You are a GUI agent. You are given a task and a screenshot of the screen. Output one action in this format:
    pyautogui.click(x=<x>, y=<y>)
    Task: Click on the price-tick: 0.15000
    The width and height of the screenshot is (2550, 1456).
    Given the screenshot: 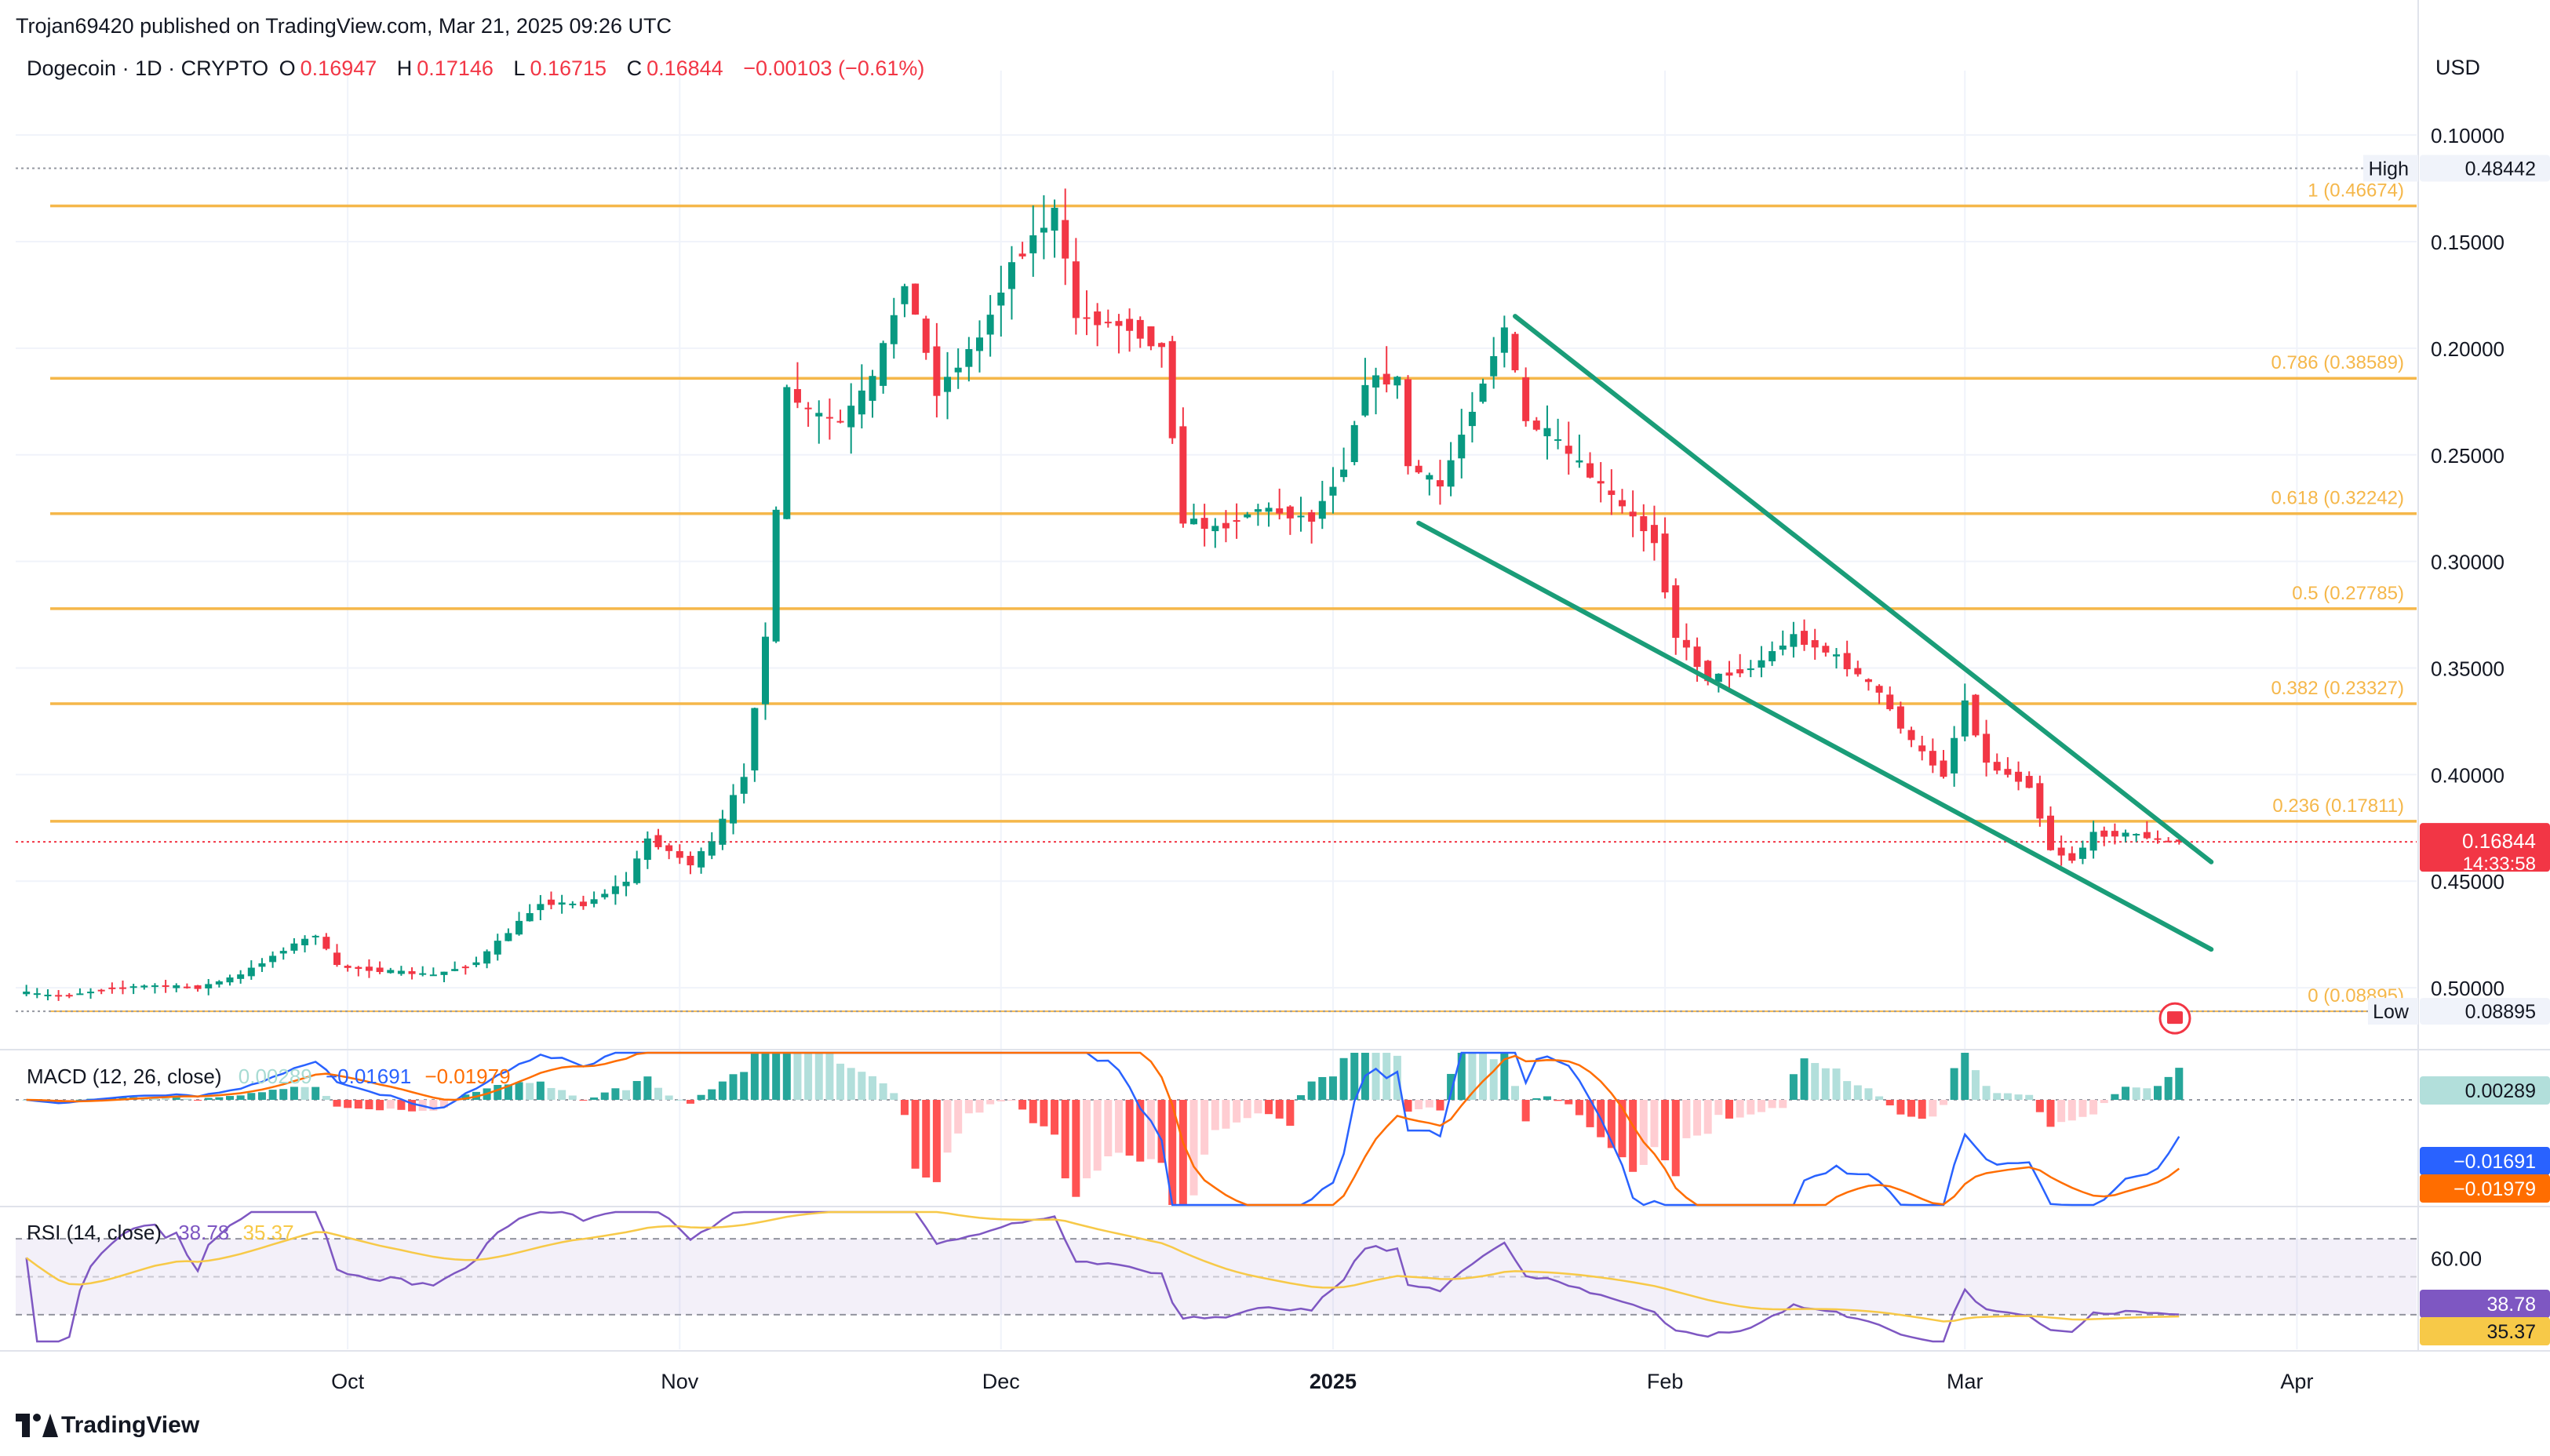 What is the action you would take?
    pyautogui.click(x=2467, y=242)
    